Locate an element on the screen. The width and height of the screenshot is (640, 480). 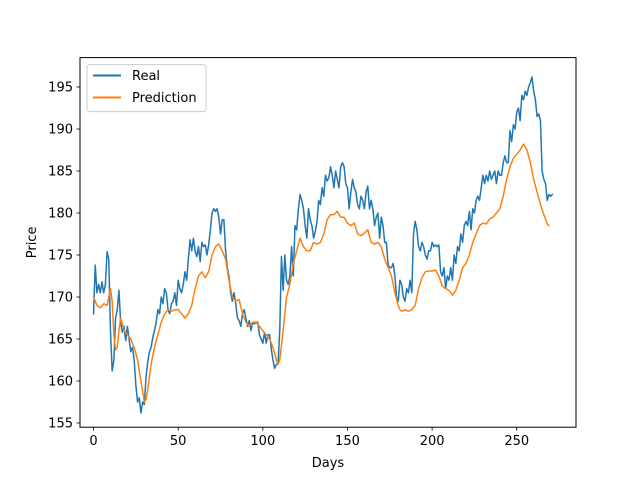
y-tick-label: 170 is located at coordinates (60, 298).